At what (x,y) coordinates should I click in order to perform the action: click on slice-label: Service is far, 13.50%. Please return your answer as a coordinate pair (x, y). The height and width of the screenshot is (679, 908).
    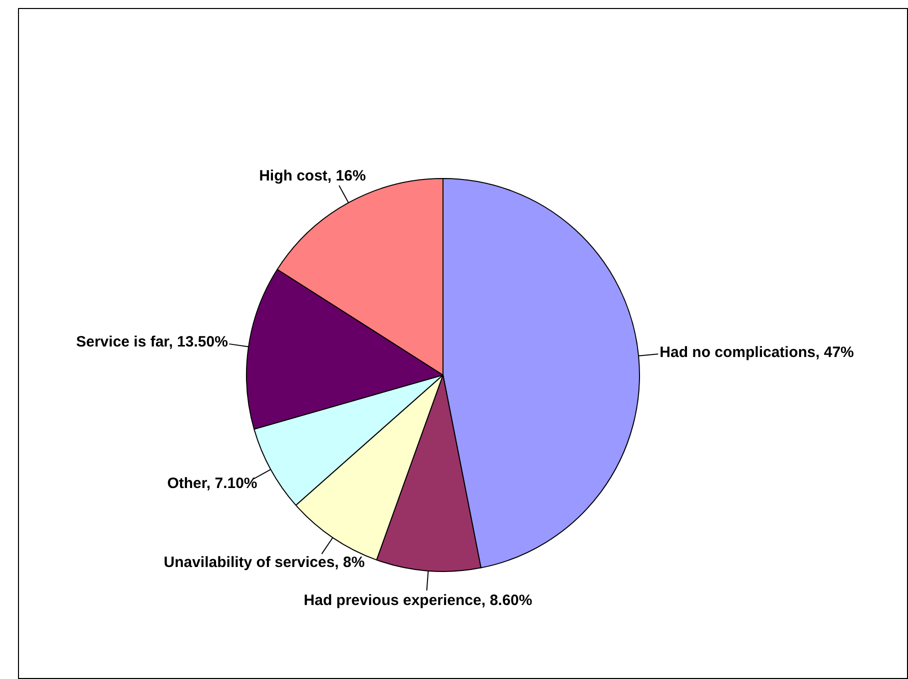
    Looking at the image, I should click on (152, 342).